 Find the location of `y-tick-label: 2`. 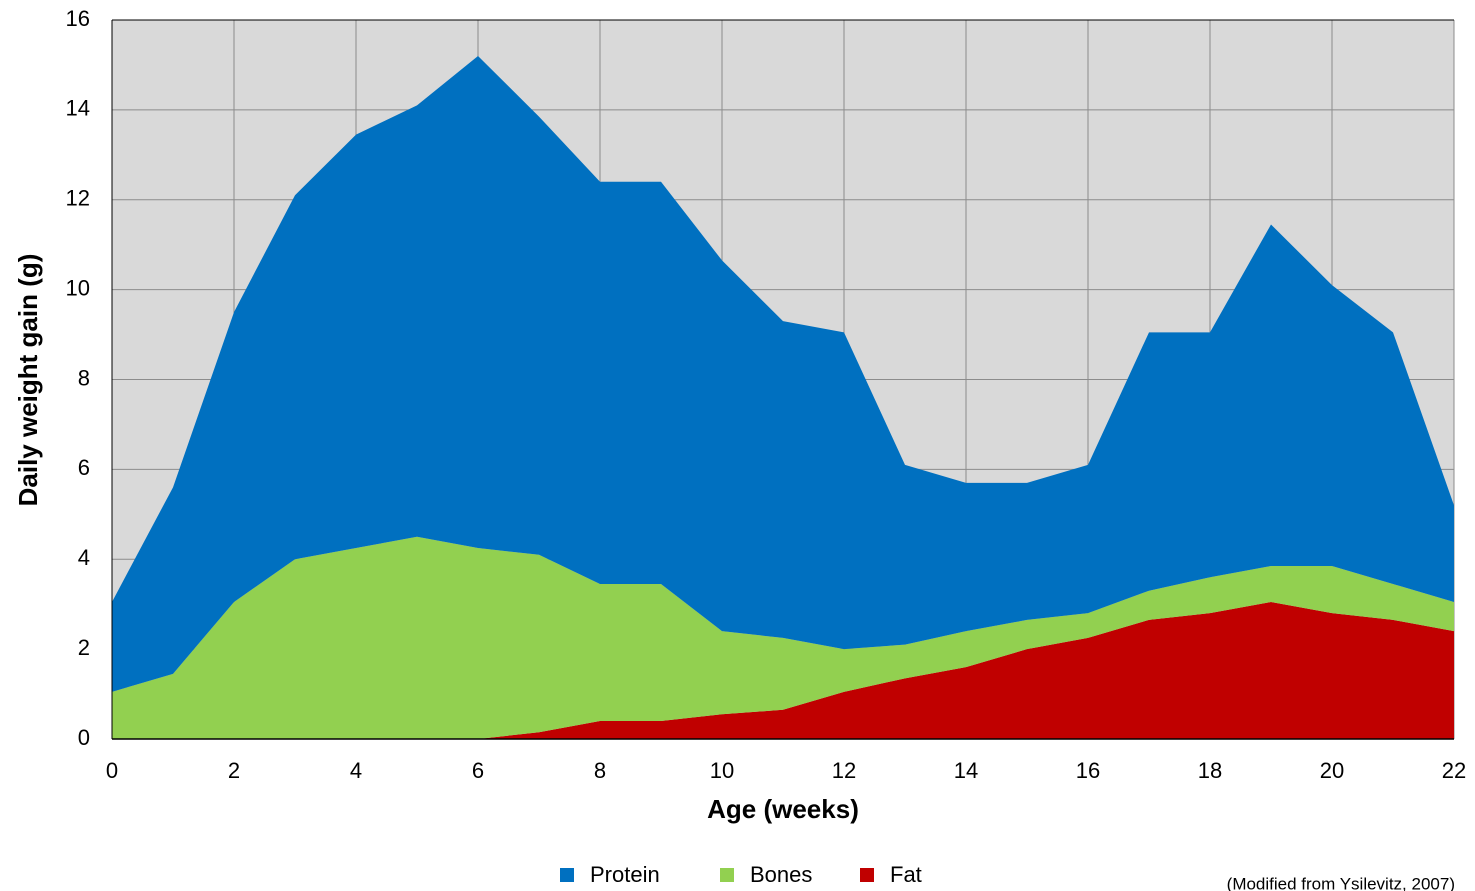

y-tick-label: 2 is located at coordinates (84, 647).